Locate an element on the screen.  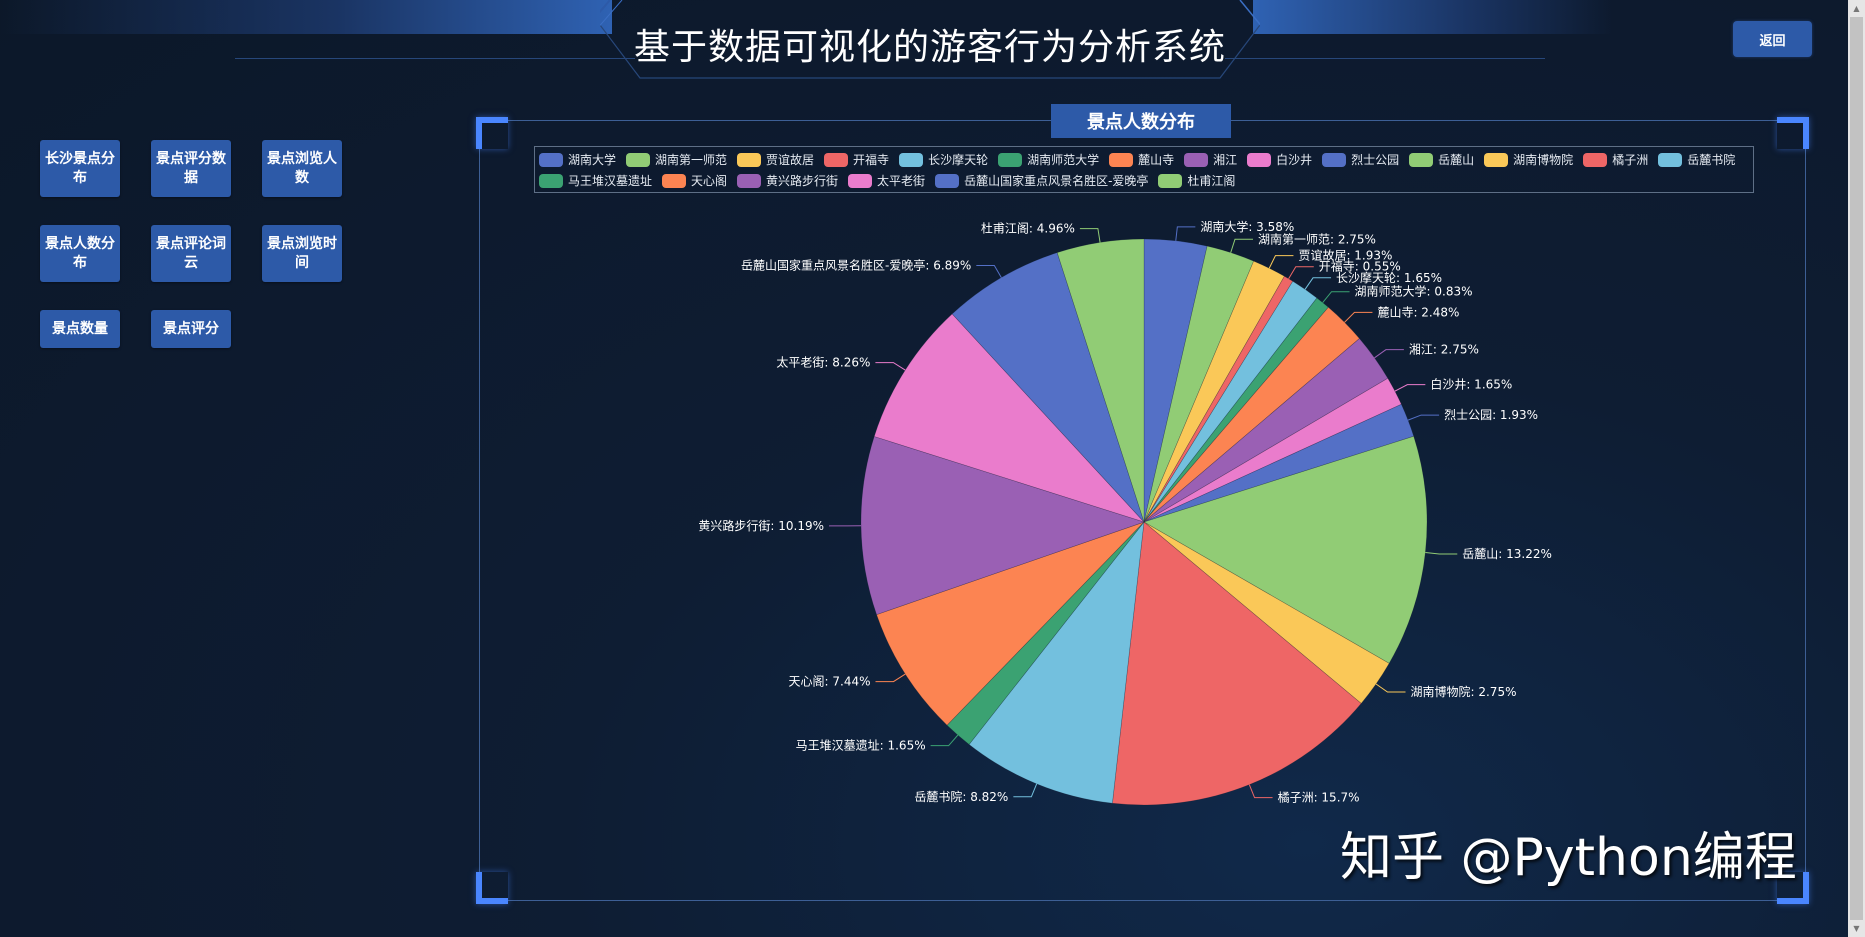
scrollbar: ▲ ▼ is located at coordinates (1856, 468).